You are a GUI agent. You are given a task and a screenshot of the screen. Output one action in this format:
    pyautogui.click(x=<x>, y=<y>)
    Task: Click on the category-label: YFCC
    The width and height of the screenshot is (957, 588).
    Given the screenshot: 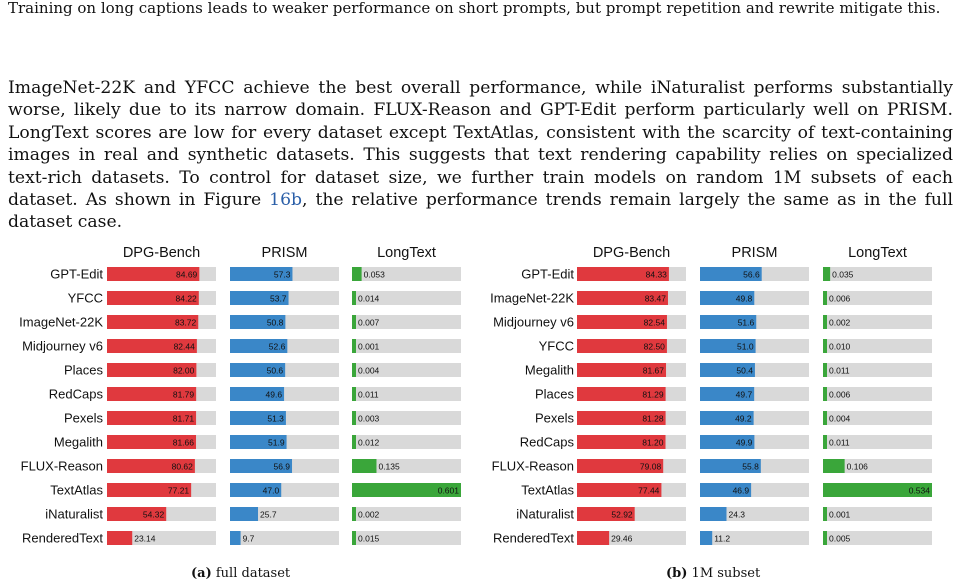 What is the action you would take?
    pyautogui.click(x=556, y=346)
    